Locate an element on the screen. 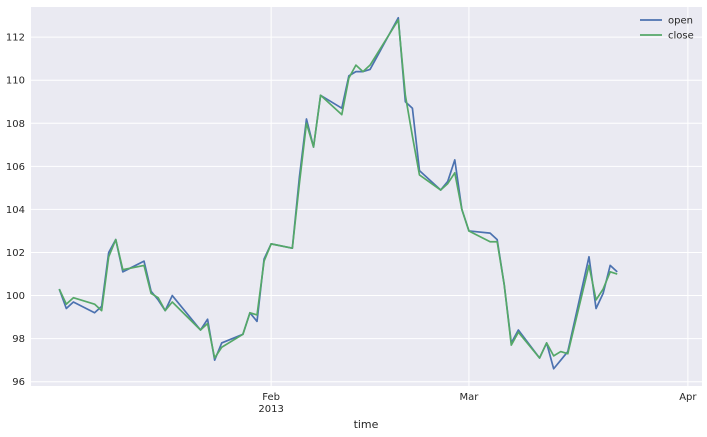 The height and width of the screenshot is (437, 707). y-tick-label: 108 is located at coordinates (15, 124).